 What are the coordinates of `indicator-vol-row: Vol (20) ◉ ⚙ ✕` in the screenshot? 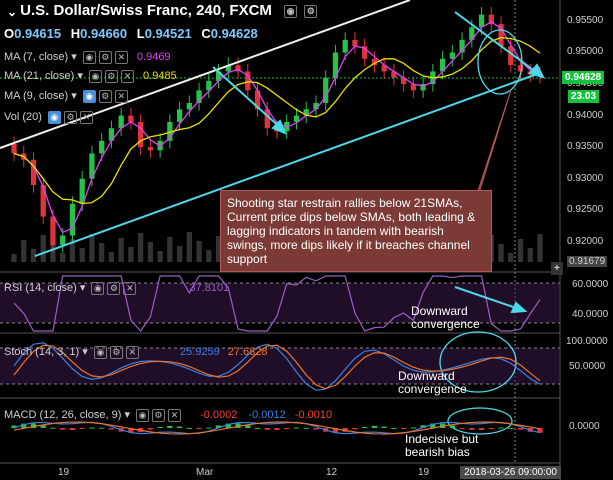 It's located at (48, 117).